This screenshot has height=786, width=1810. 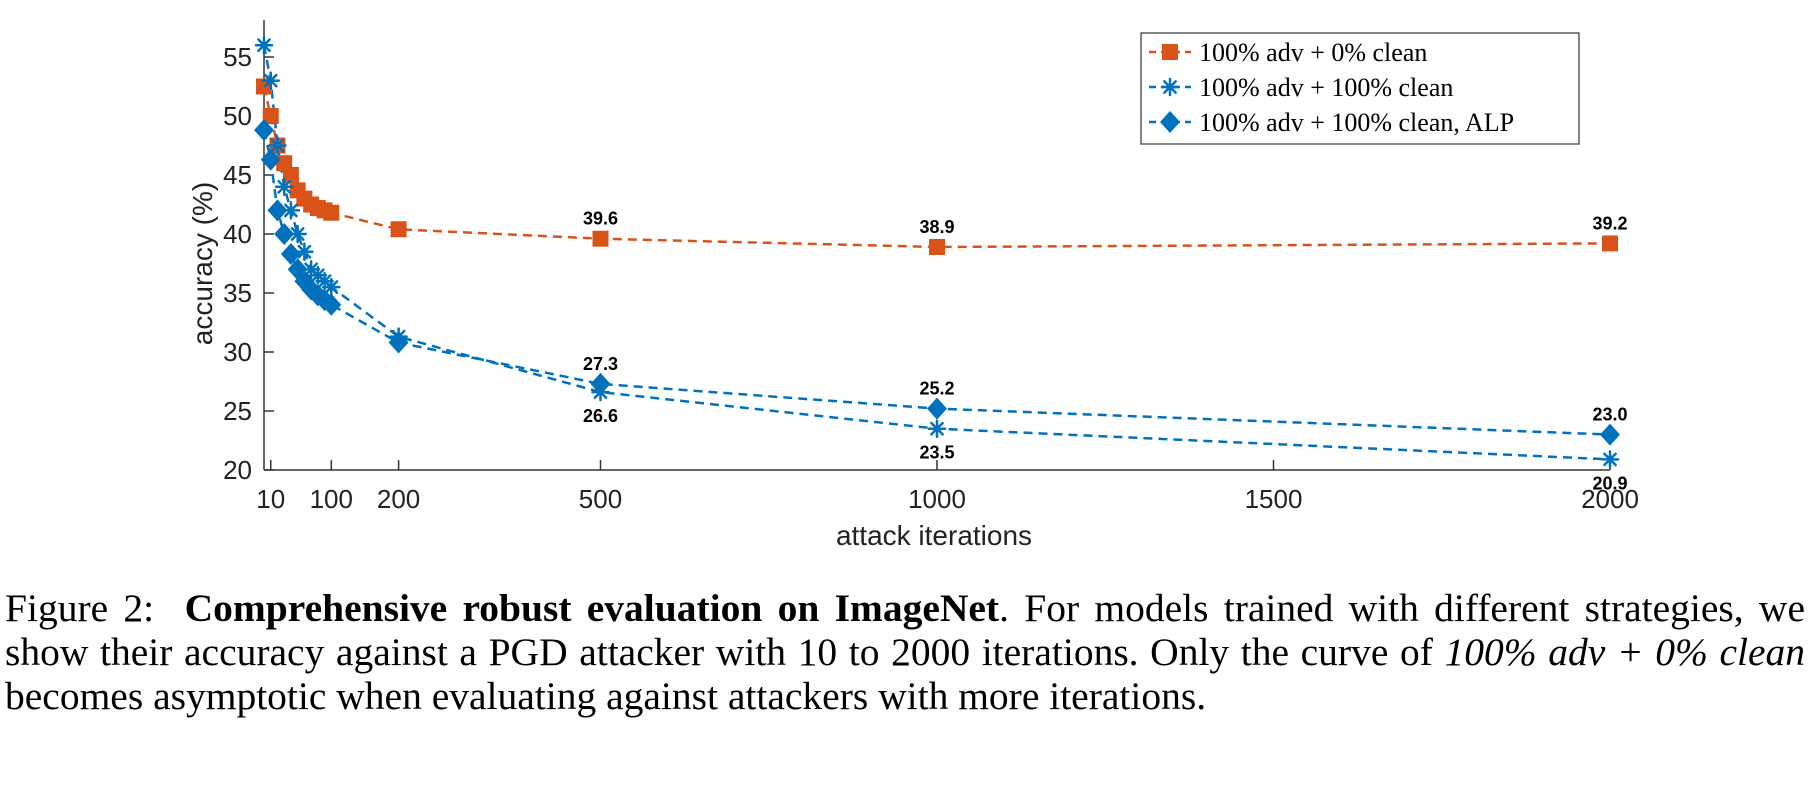 I want to click on x-tick-label: 200, so click(x=398, y=499).